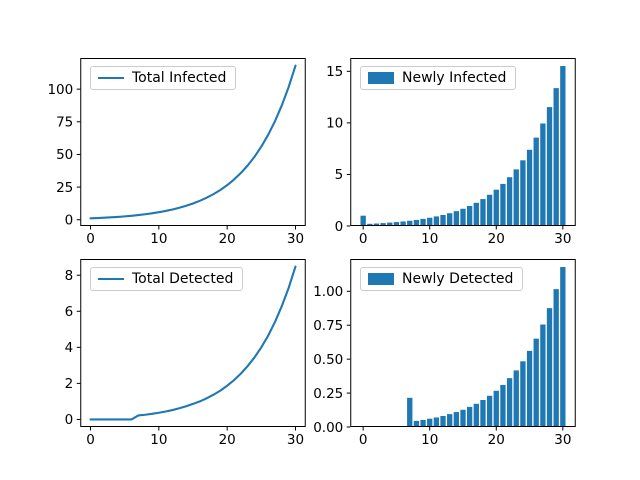 The height and width of the screenshot is (480, 640). What do you see at coordinates (454, 78) in the screenshot?
I see `legend-label: Newly Infected` at bounding box center [454, 78].